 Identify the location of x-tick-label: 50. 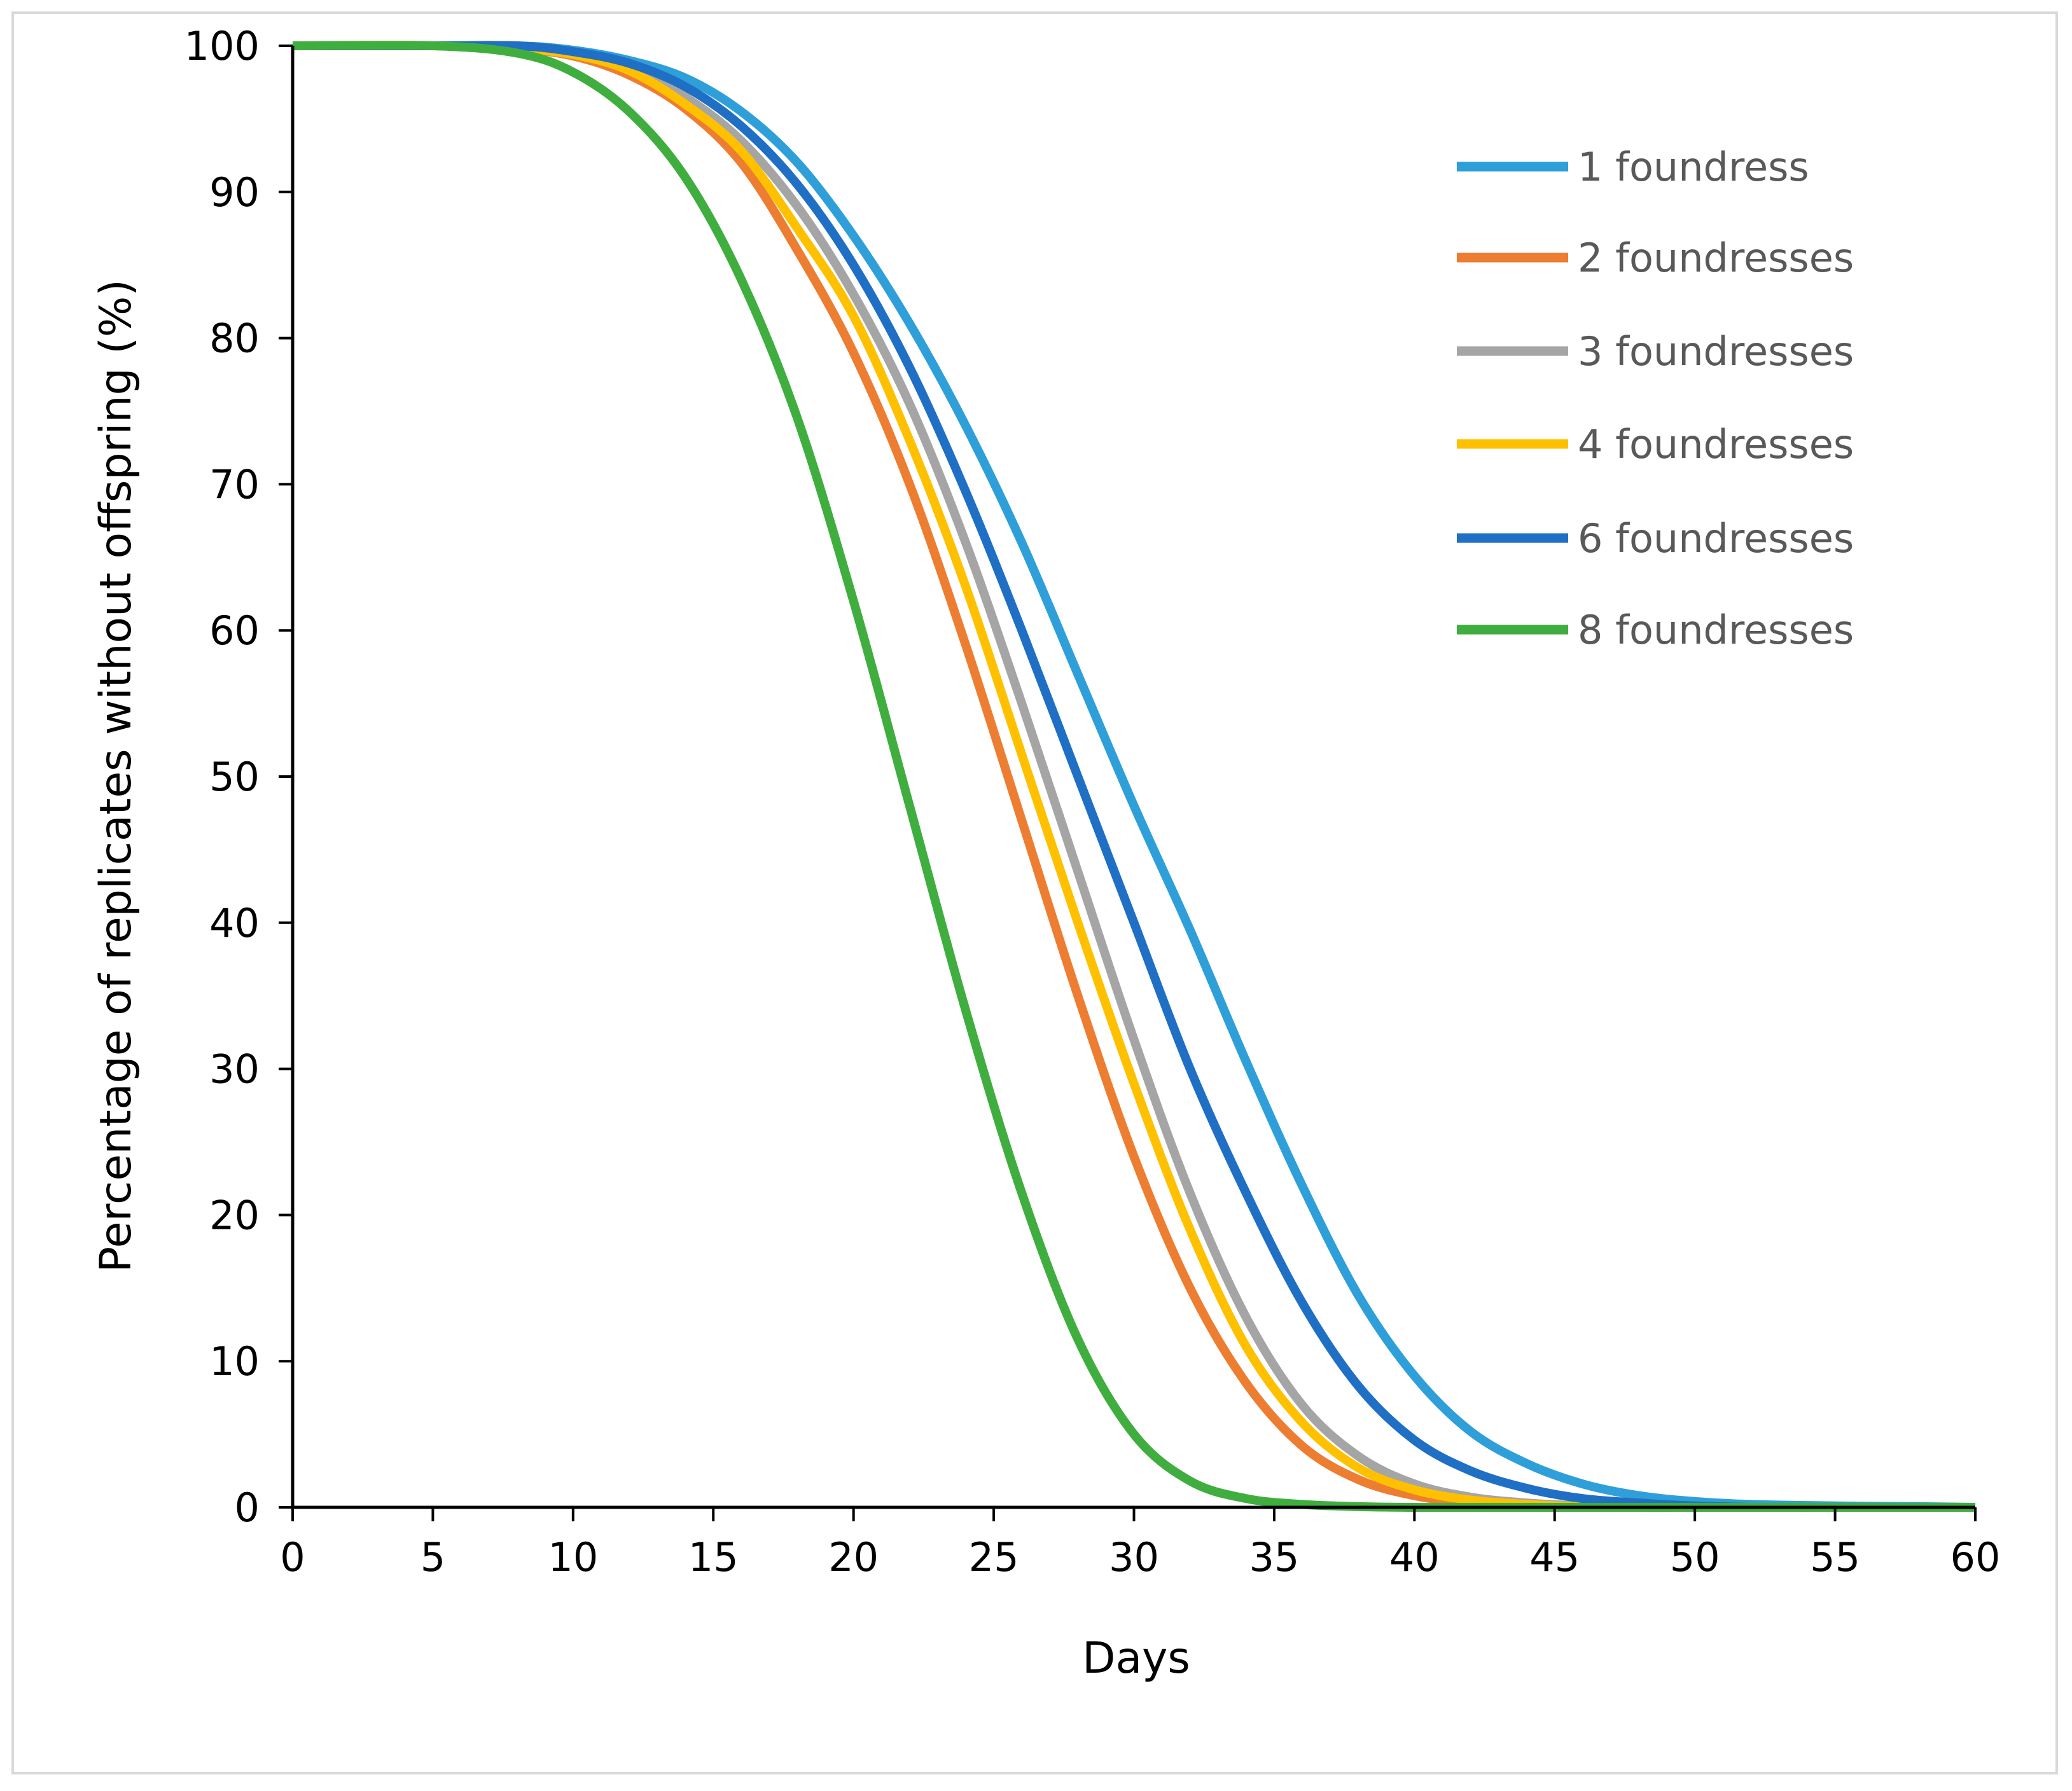
(1695, 1557).